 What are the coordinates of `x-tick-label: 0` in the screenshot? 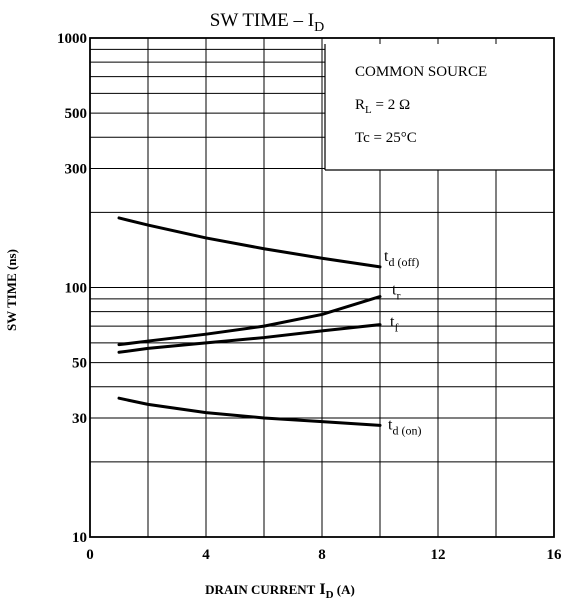 It's located at (90, 555).